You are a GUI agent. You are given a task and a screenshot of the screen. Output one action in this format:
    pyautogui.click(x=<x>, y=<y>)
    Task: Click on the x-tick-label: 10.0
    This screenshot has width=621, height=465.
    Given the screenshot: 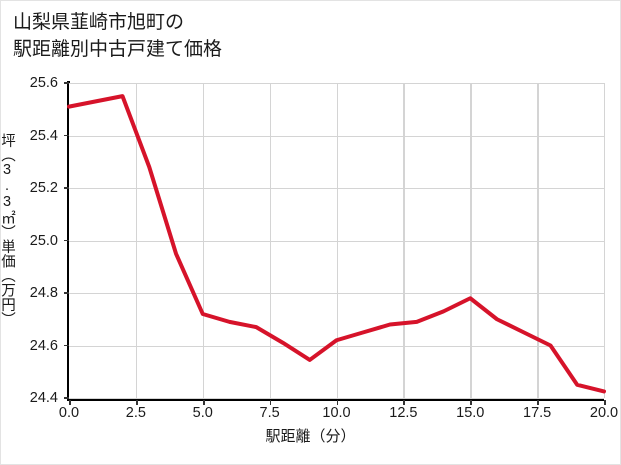 What is the action you would take?
    pyautogui.click(x=336, y=413)
    